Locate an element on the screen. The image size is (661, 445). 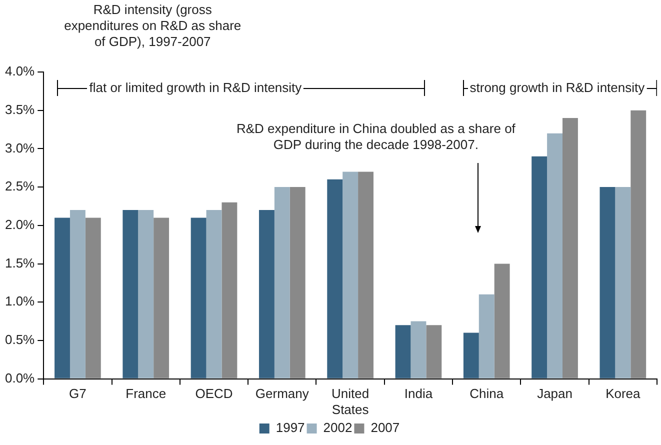
x-tick-label: Germany is located at coordinates (282, 394).